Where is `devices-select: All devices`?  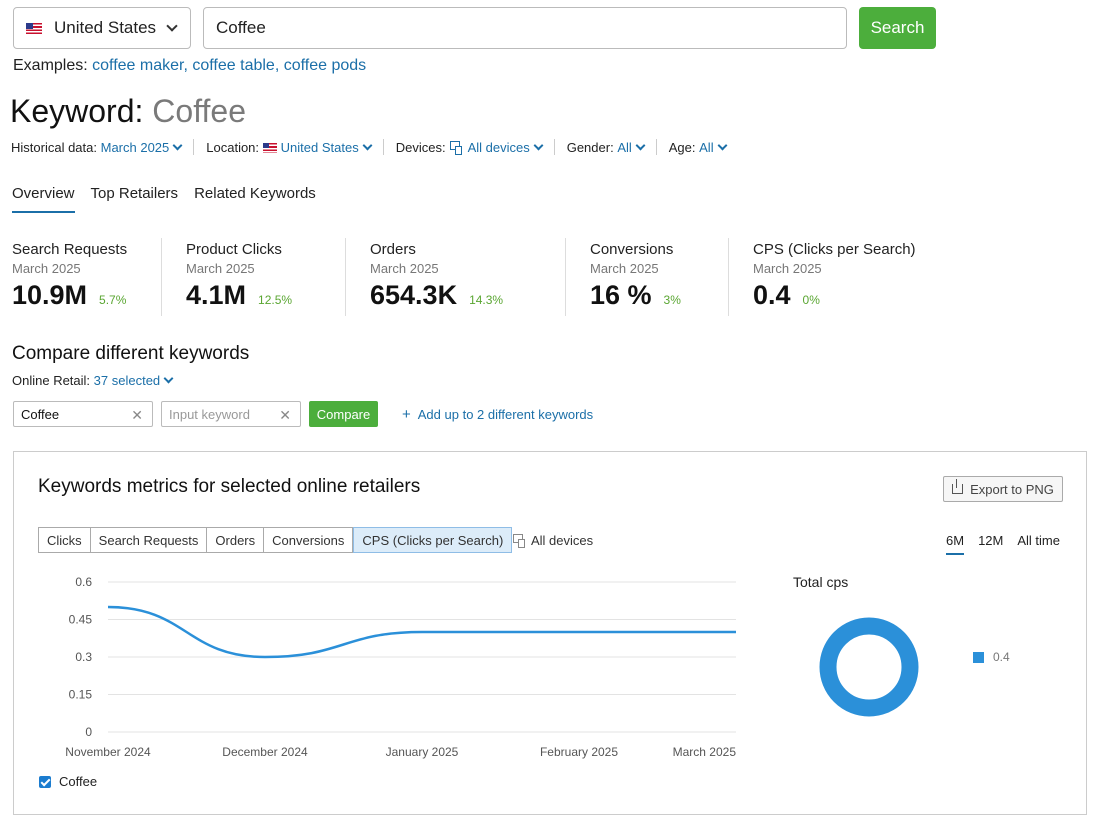
devices-select: All devices is located at coordinates (495, 147).